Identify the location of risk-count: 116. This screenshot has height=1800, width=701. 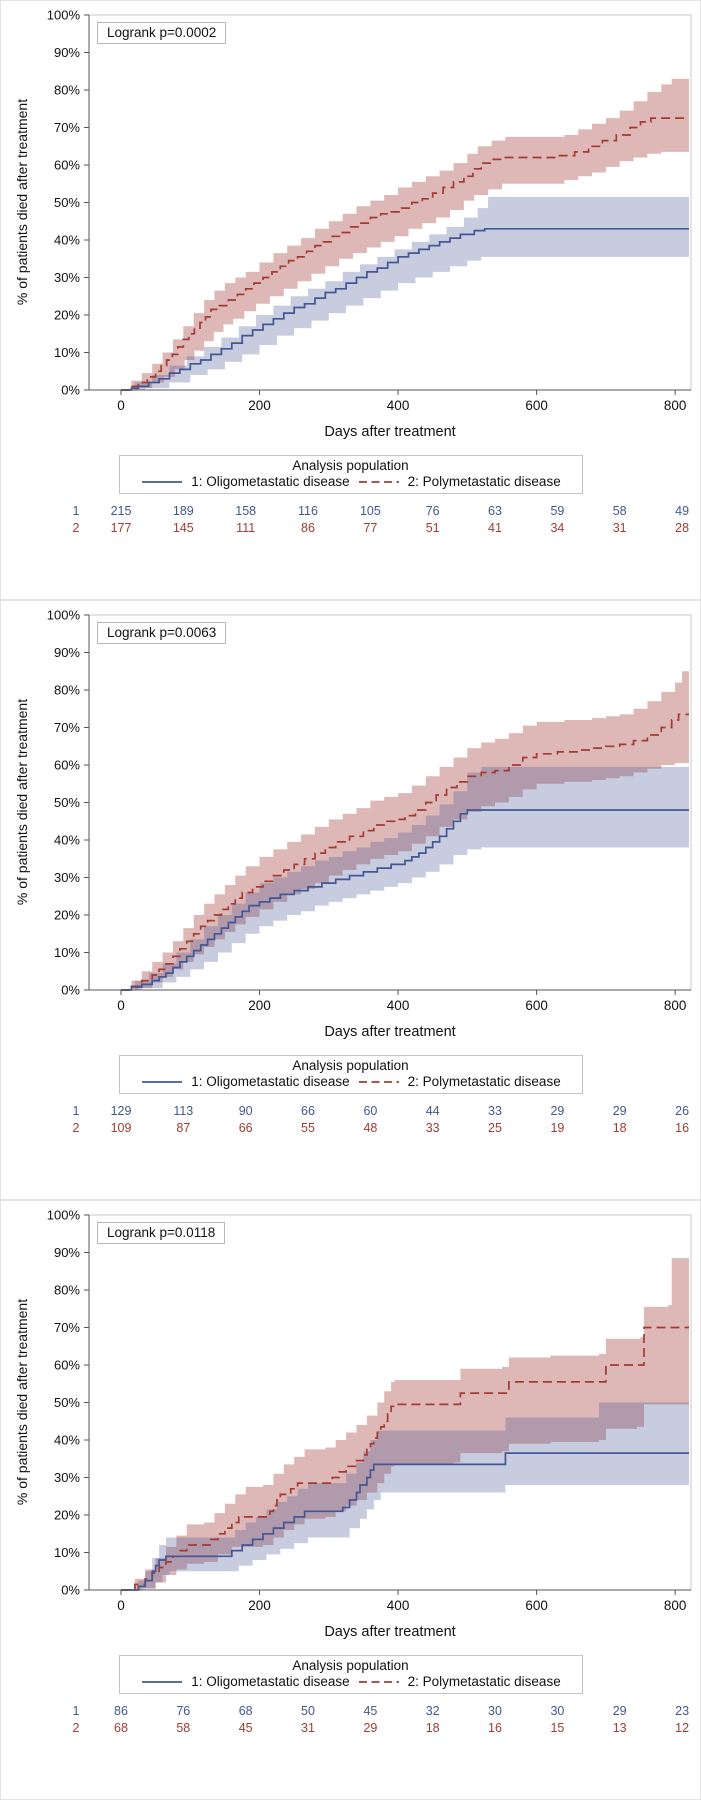
(308, 511).